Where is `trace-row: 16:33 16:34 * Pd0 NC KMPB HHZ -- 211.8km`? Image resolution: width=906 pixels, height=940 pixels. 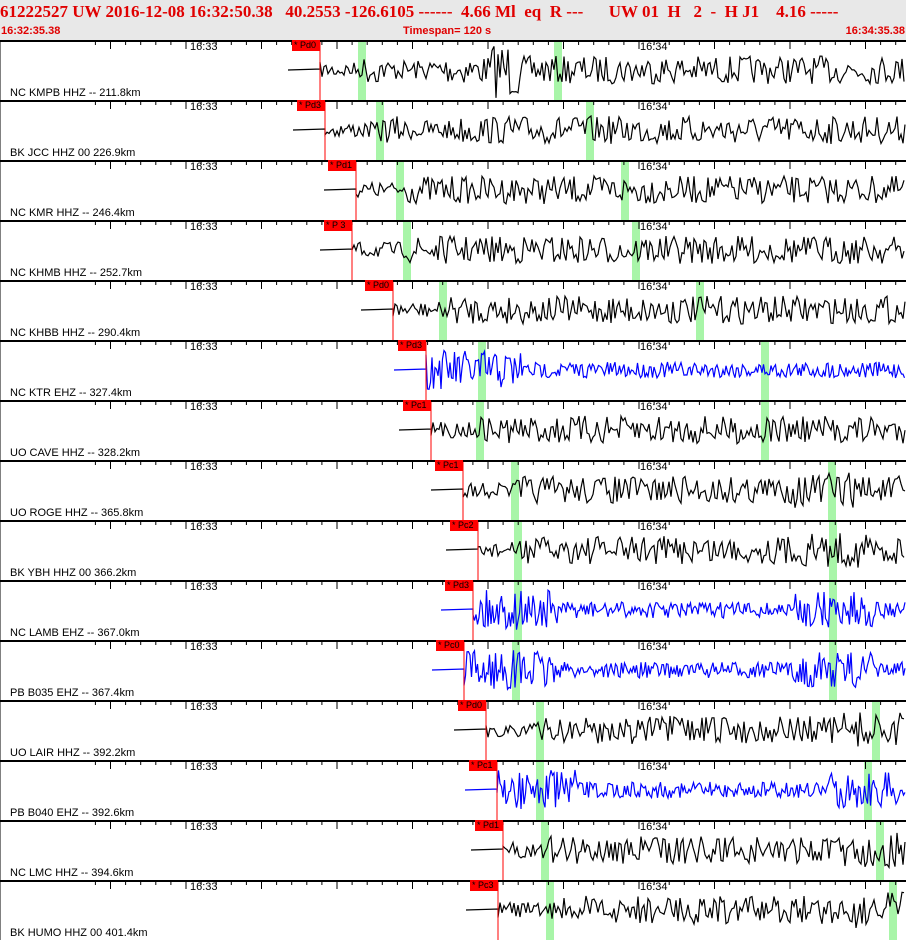 trace-row: 16:33 16:34 * Pd0 NC KMPB HHZ -- 211.8km is located at coordinates (453, 70).